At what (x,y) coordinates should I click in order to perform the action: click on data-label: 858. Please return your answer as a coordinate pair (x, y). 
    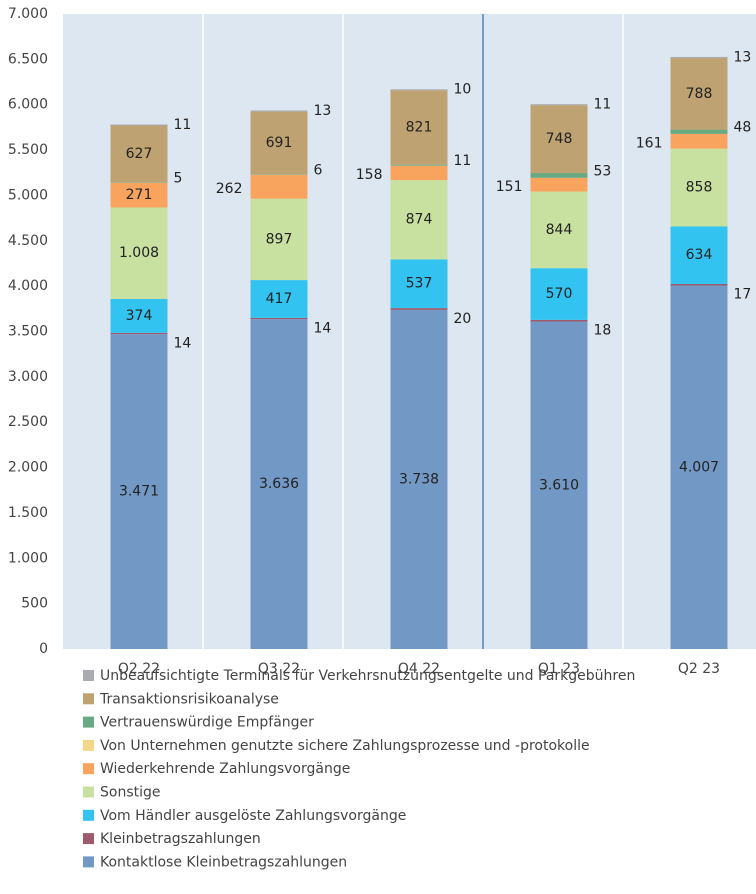
    Looking at the image, I should click on (699, 188).